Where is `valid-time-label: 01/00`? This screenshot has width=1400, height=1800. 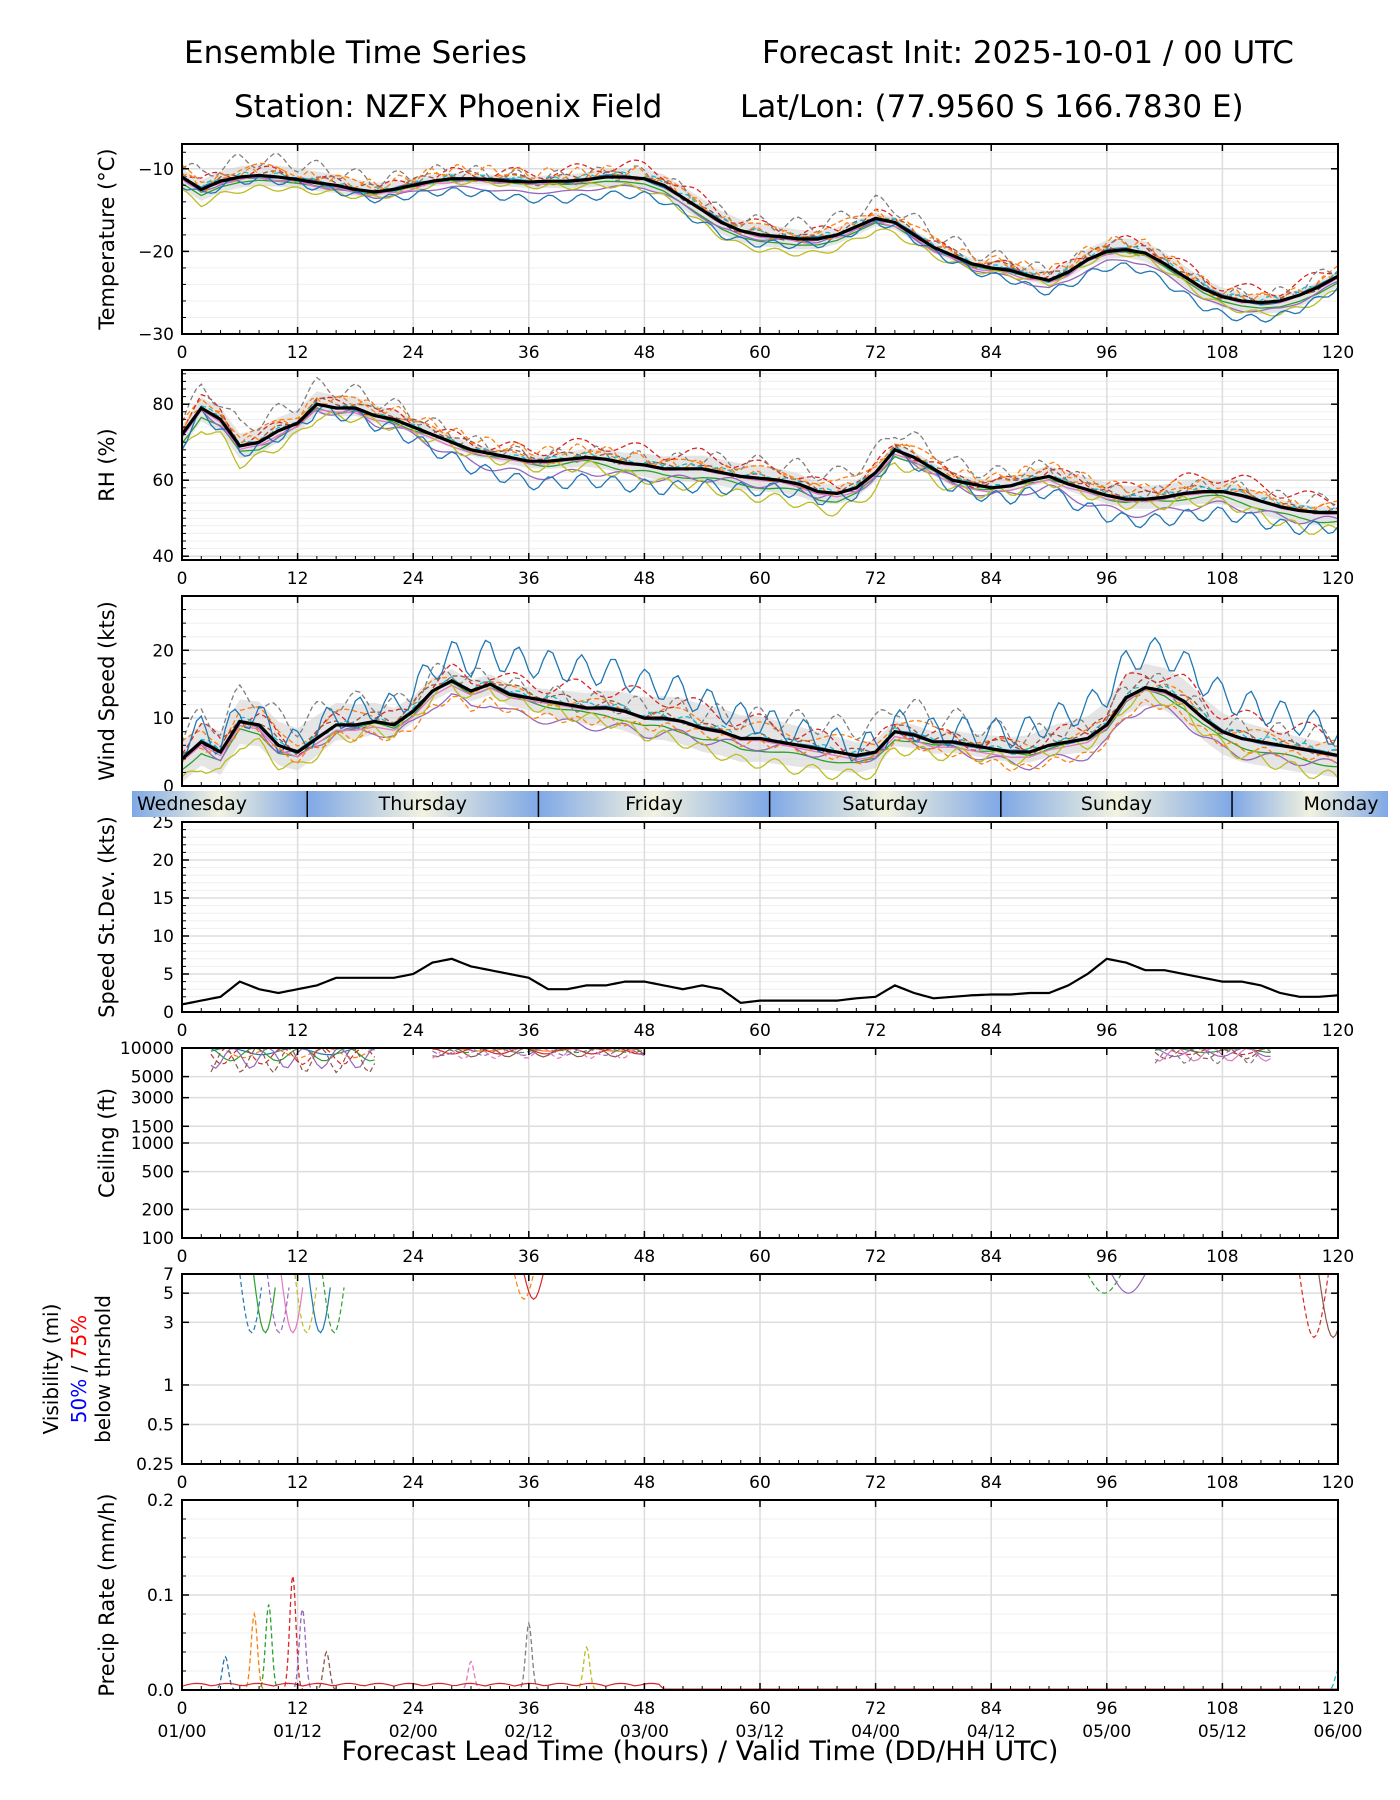
valid-time-label: 01/00 is located at coordinates (182, 1732).